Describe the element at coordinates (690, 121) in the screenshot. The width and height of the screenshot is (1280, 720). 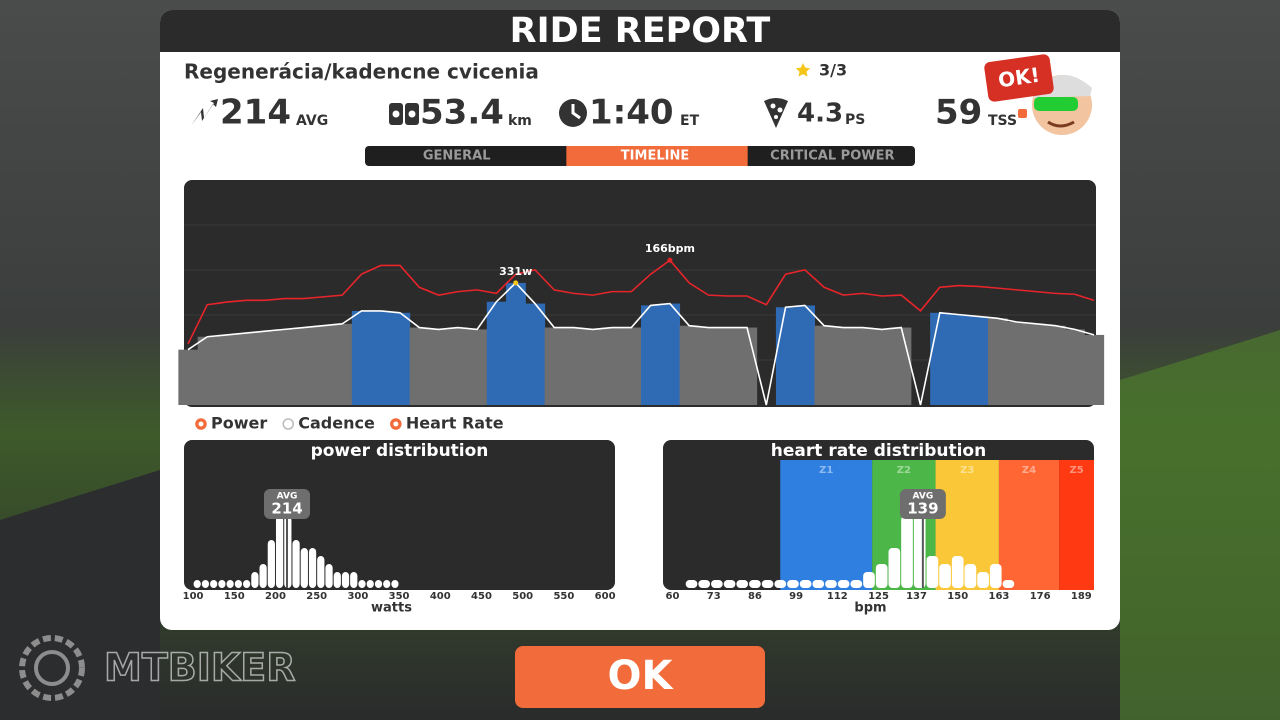
I see `stat-unit: ET` at that location.